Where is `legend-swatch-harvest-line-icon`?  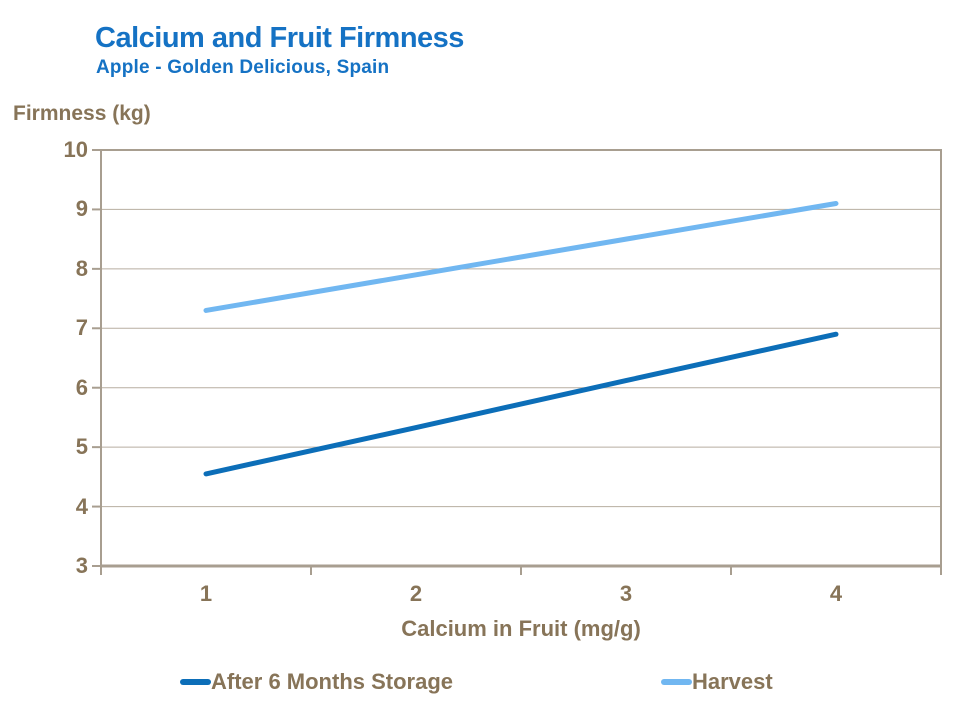
legend-swatch-harvest-line-icon is located at coordinates (676, 682).